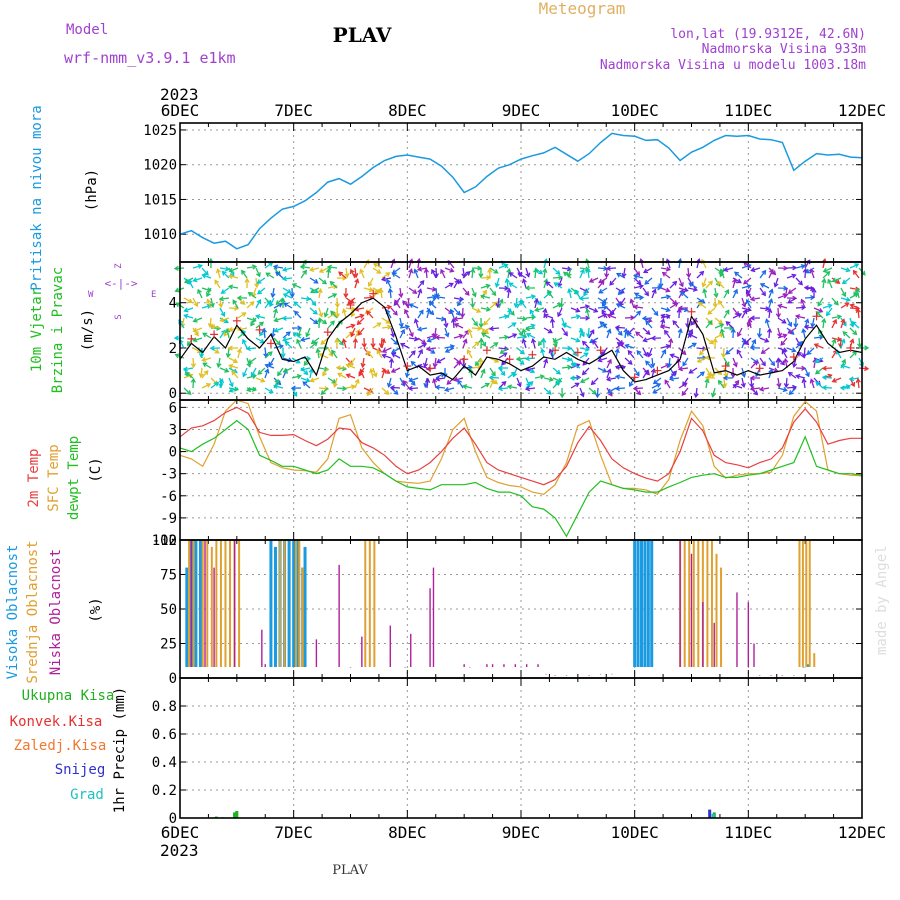  I want to click on model-label: Model, so click(87, 30).